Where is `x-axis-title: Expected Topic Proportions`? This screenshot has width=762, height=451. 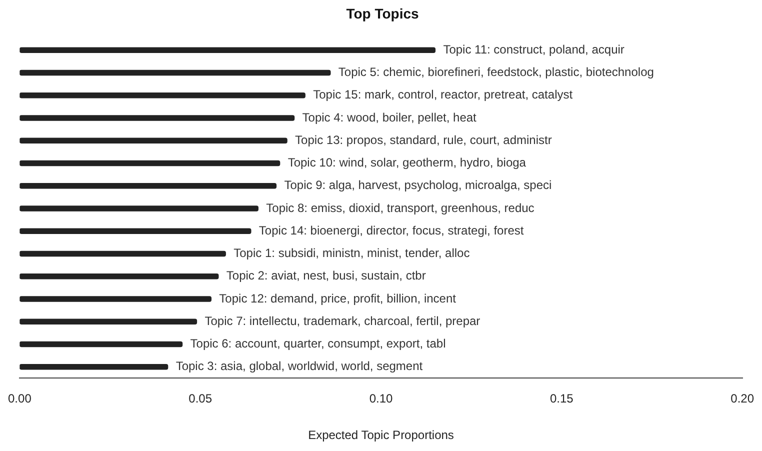 x-axis-title: Expected Topic Proportions is located at coordinates (381, 435).